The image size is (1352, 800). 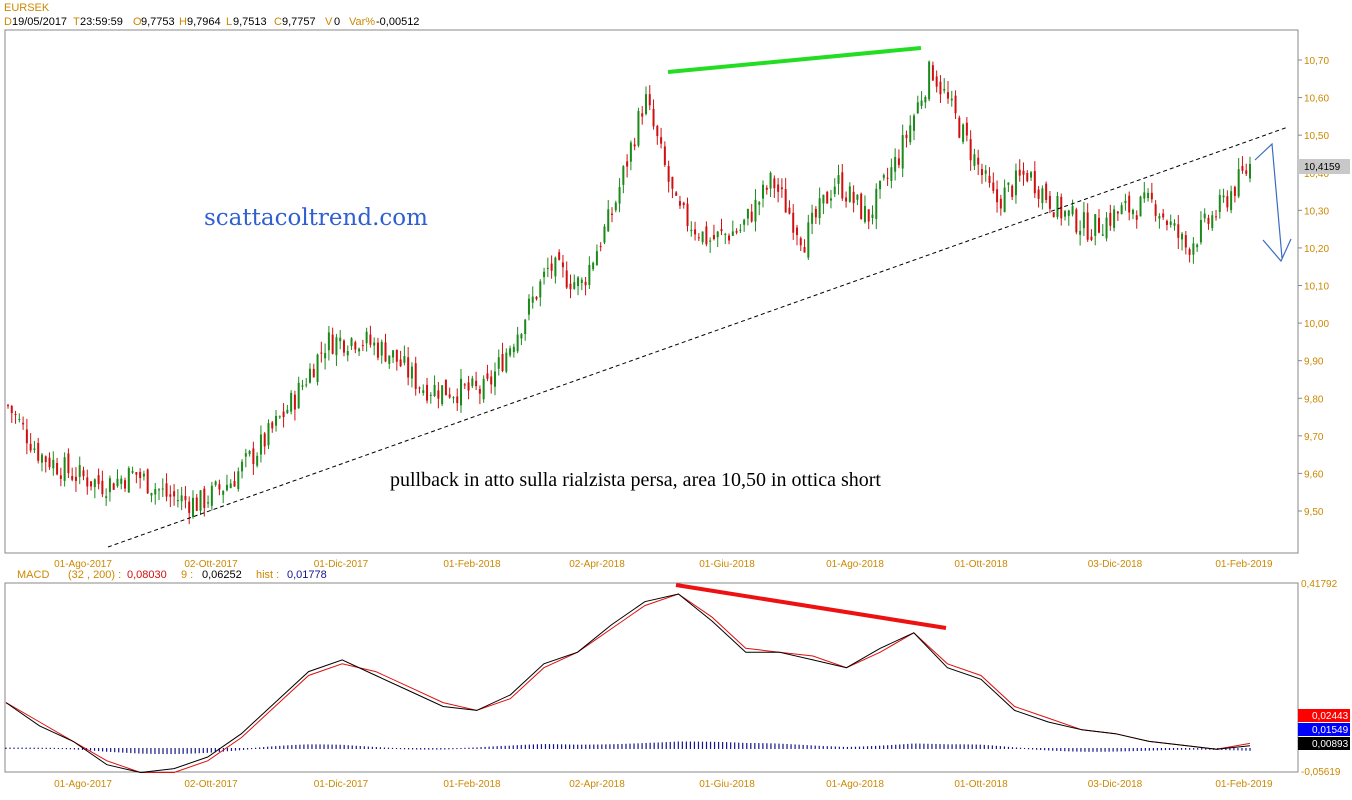 What do you see at coordinates (1316, 99) in the screenshot?
I see `price-tick-label: 10,60` at bounding box center [1316, 99].